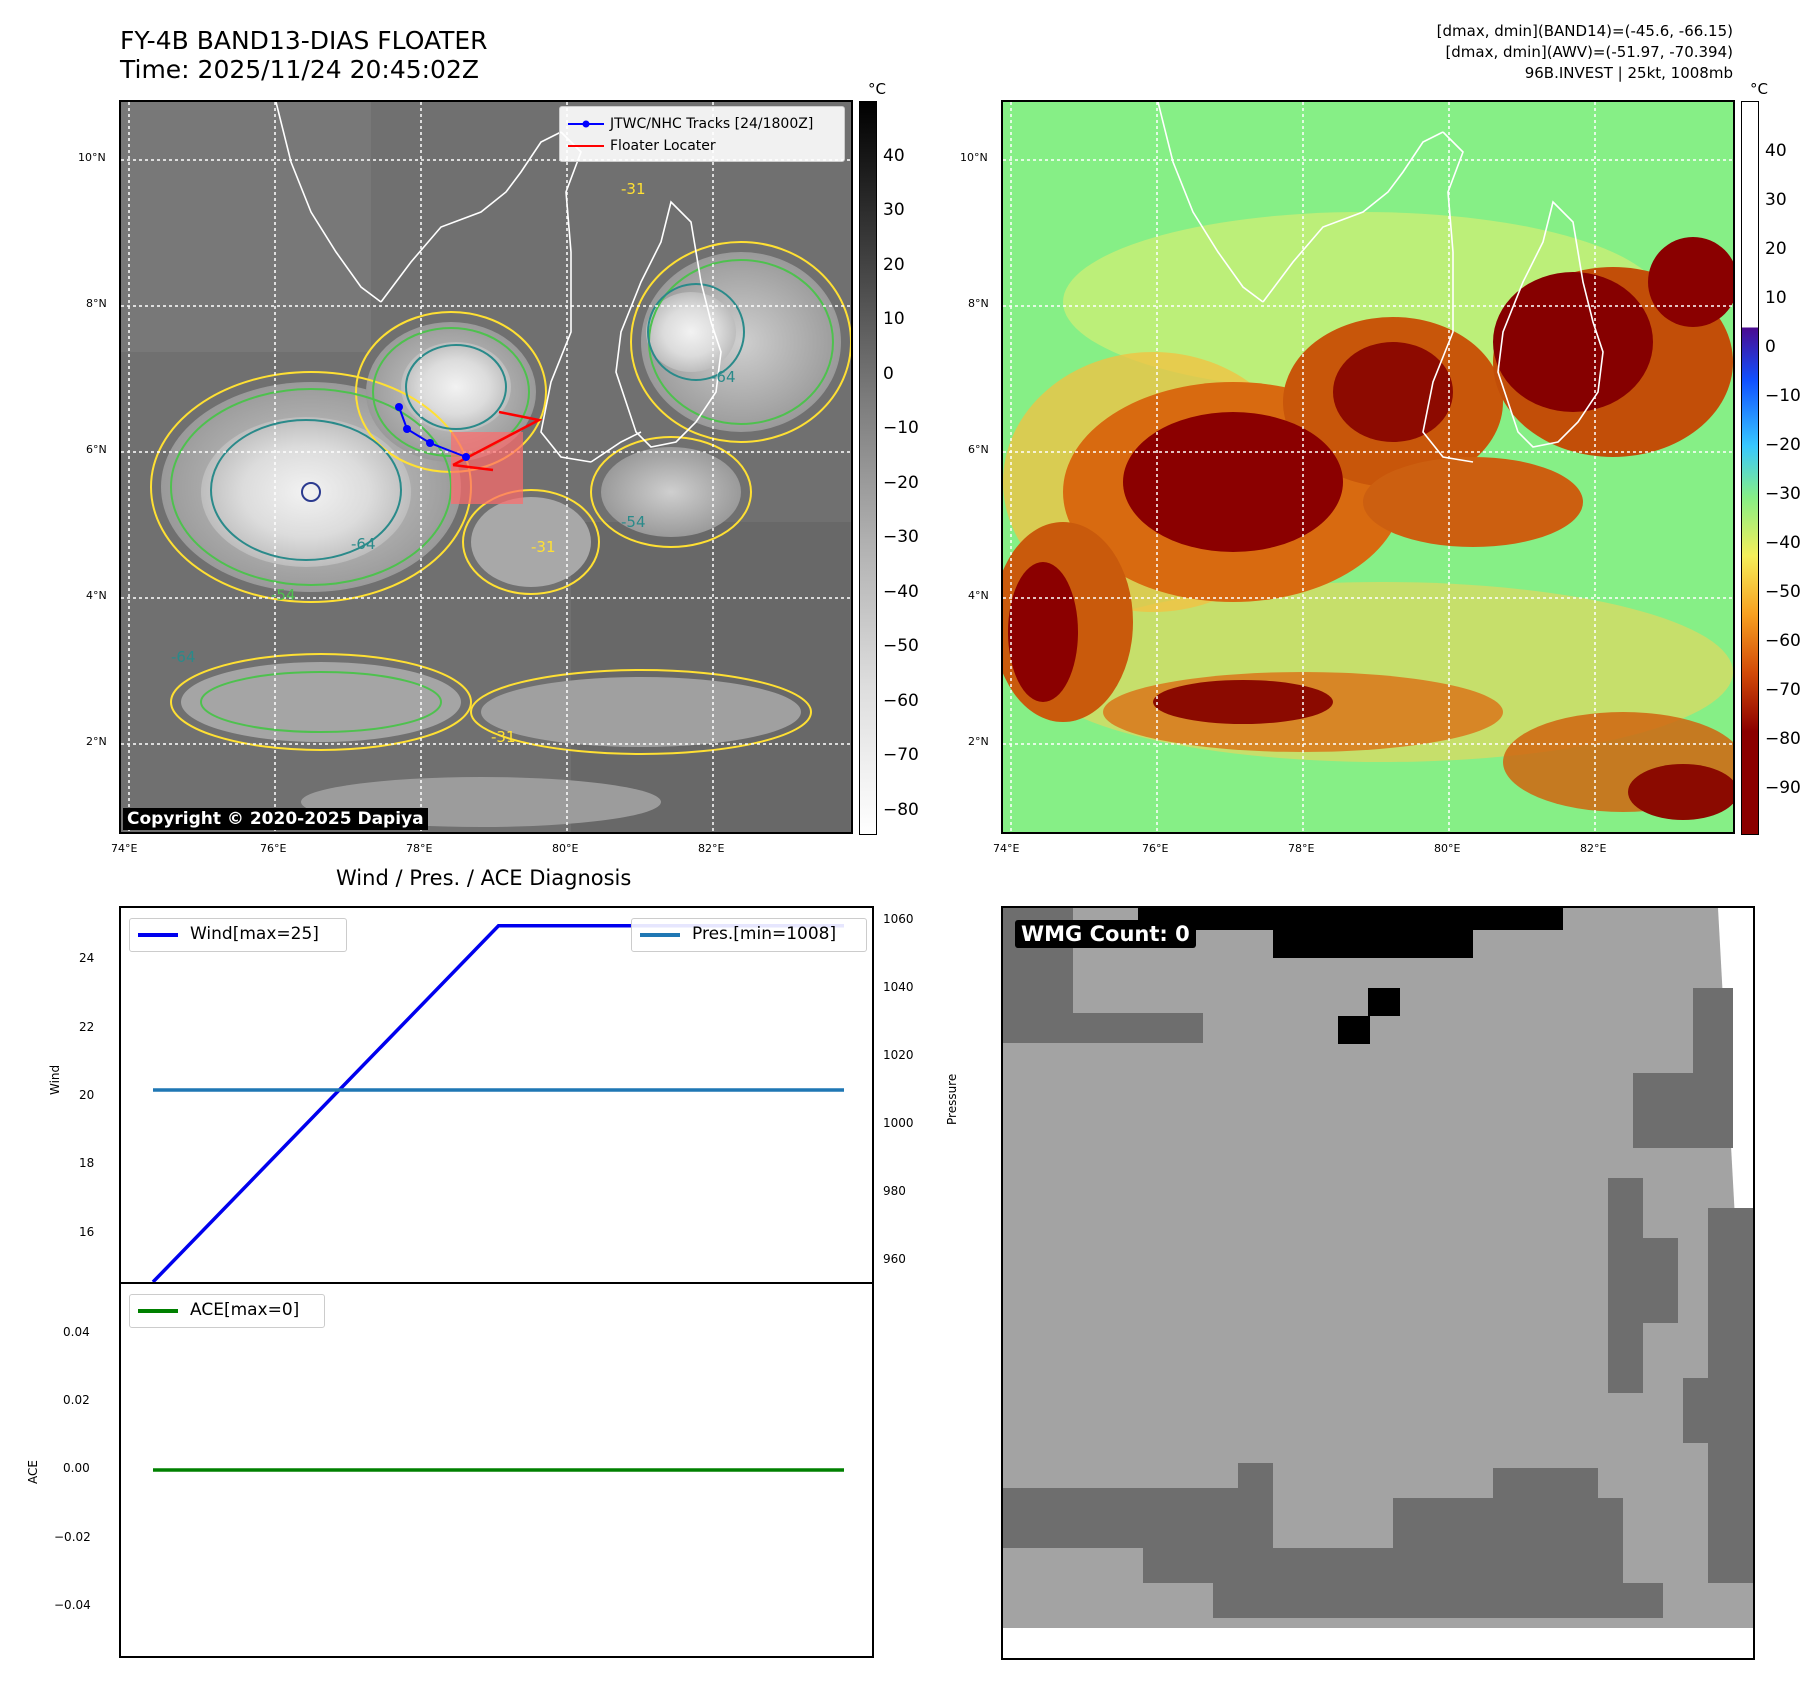 This screenshot has height=1690, width=1813. I want to click on wind-series-line, so click(497, 1103).